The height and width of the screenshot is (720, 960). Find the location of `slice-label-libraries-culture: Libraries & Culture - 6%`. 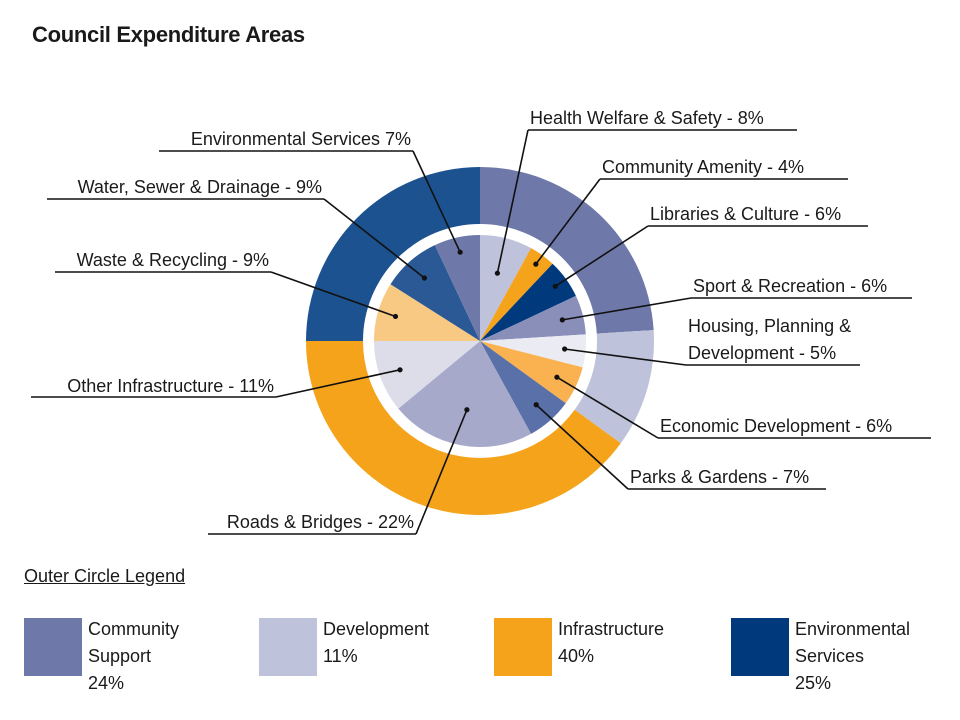

slice-label-libraries-culture: Libraries & Culture - 6% is located at coordinates (745, 214).